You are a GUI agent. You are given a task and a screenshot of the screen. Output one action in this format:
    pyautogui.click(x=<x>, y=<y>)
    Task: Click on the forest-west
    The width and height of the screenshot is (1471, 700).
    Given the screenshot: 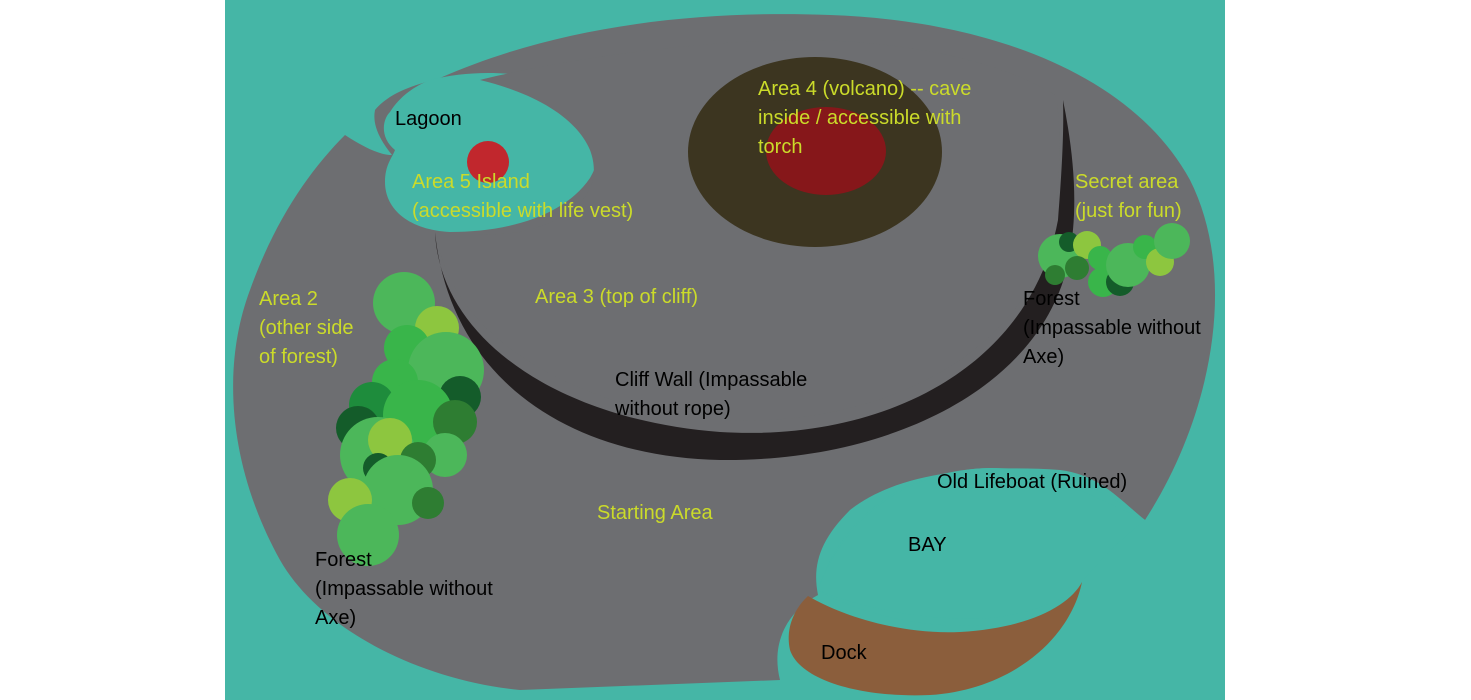 What is the action you would take?
    pyautogui.click(x=406, y=419)
    